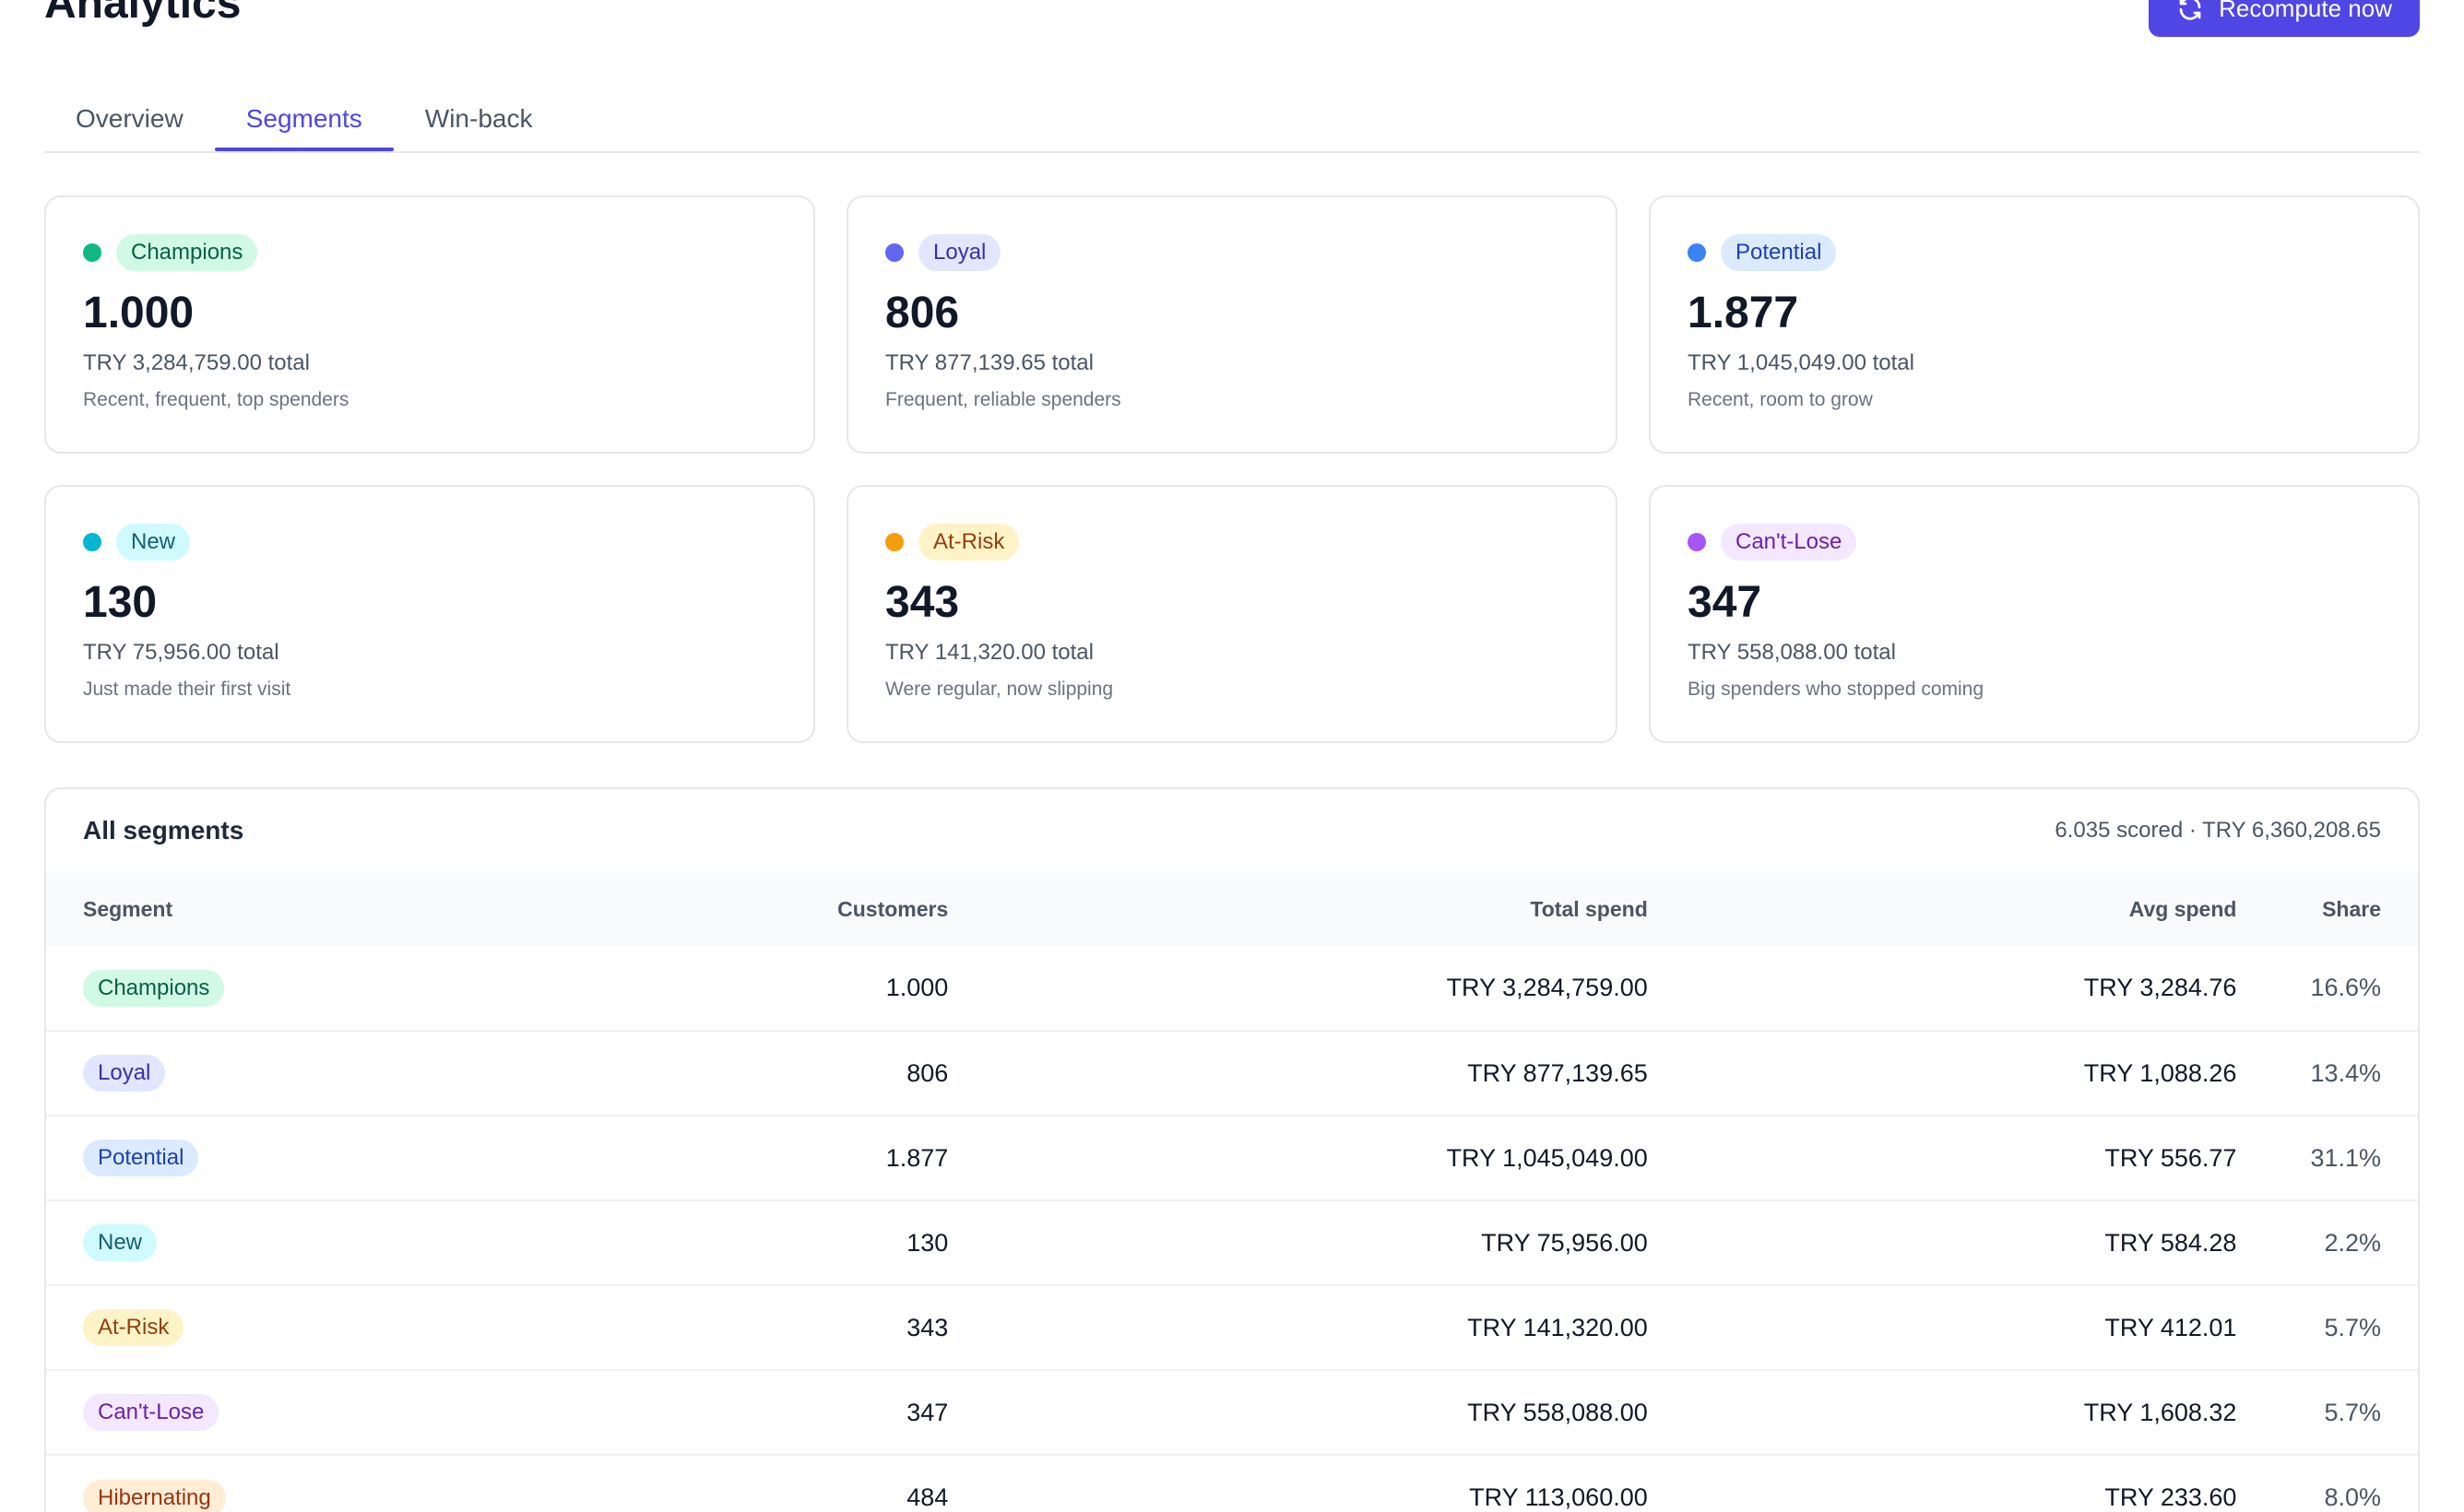  What do you see at coordinates (341, 1484) in the screenshot?
I see `segment-cell: Hibernating` at bounding box center [341, 1484].